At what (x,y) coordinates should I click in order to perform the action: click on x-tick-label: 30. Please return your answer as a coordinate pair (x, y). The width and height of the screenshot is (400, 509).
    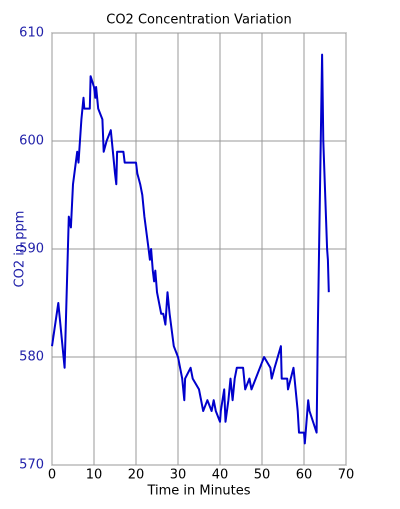
    Looking at the image, I should click on (178, 475).